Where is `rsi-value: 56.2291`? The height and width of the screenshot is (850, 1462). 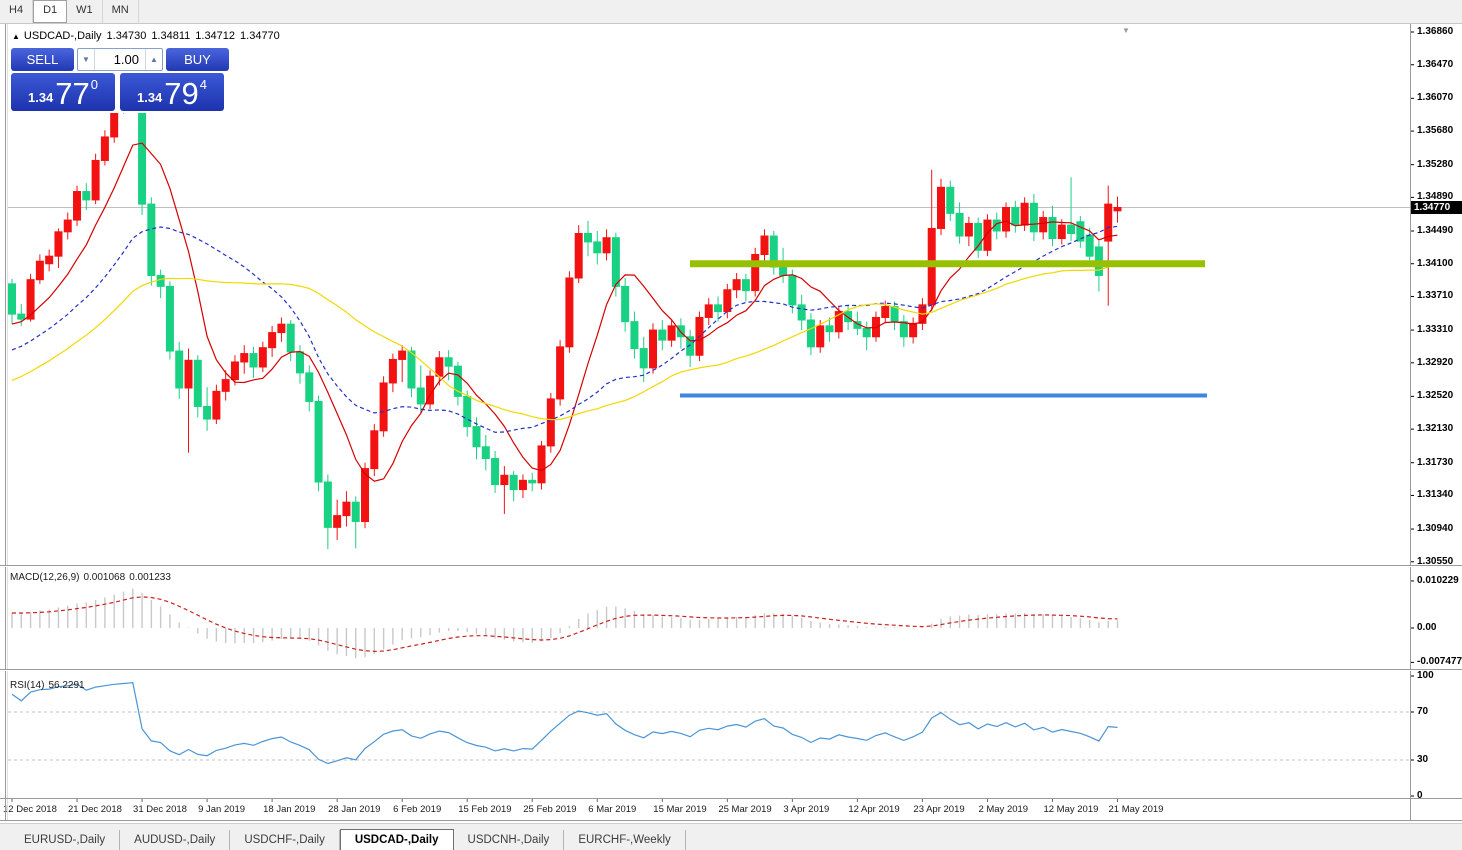
rsi-value: 56.2291 is located at coordinates (66, 685).